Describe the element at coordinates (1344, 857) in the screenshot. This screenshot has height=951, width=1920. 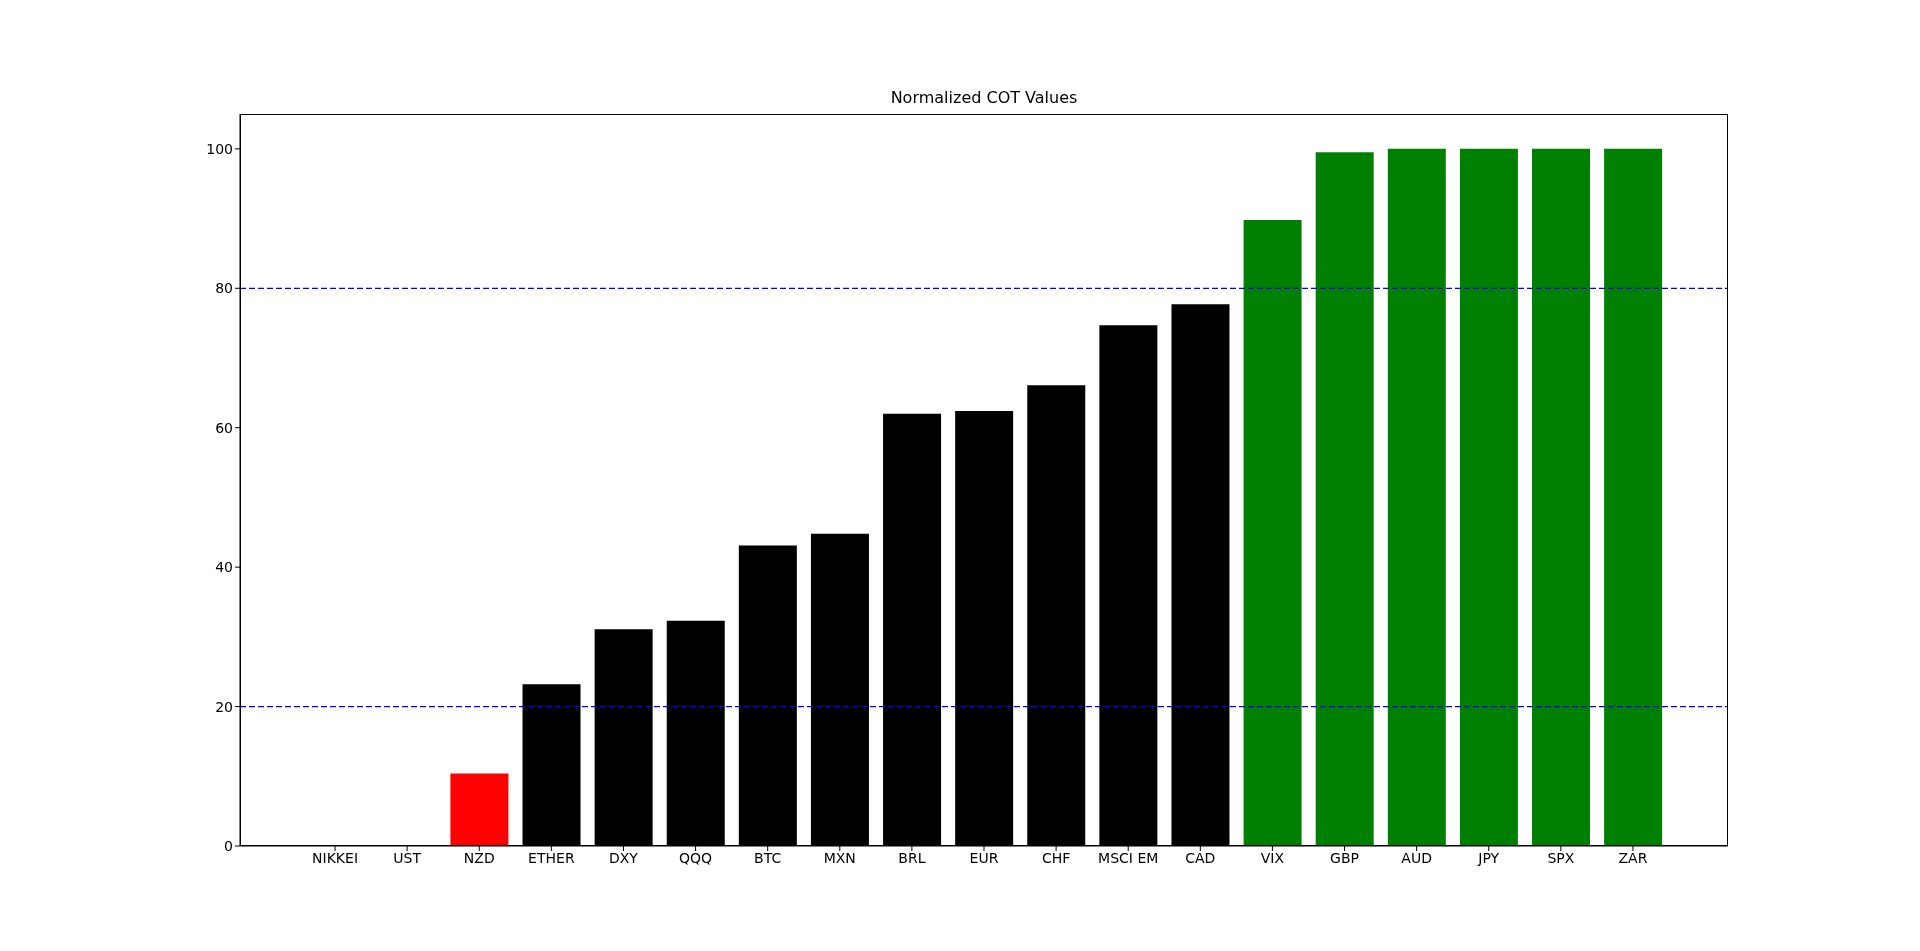
I see `x-tick-label: GBP` at that location.